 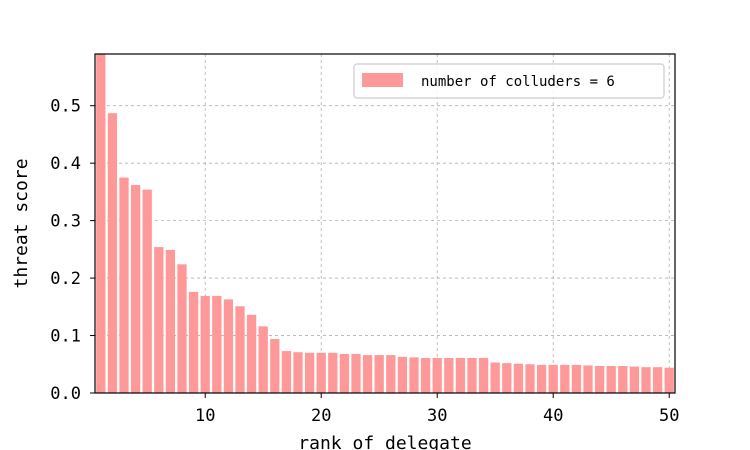 I want to click on x-tick-label: 40, so click(x=553, y=416).